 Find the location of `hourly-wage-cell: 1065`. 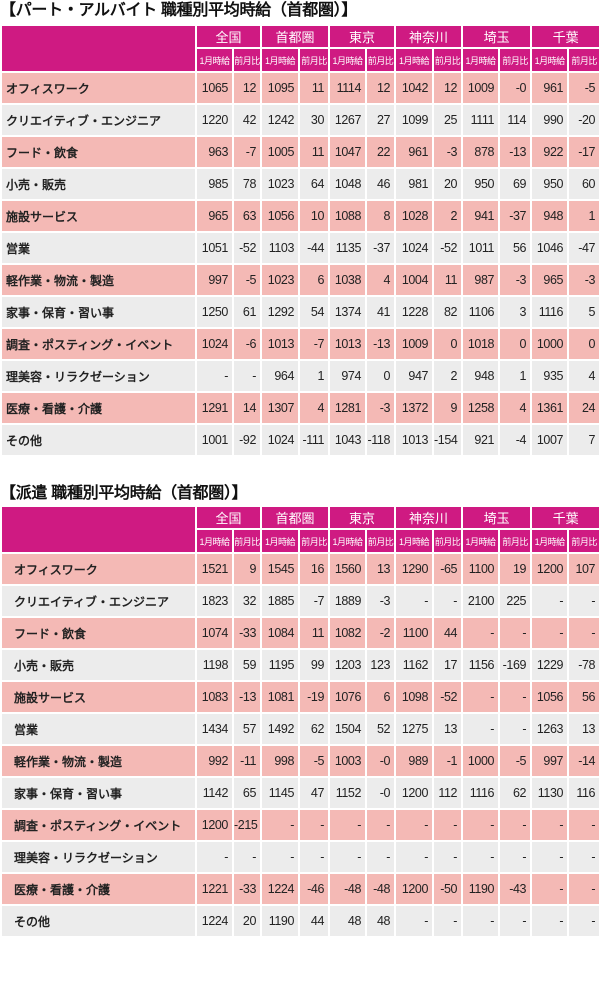

hourly-wage-cell: 1065 is located at coordinates (214, 88).